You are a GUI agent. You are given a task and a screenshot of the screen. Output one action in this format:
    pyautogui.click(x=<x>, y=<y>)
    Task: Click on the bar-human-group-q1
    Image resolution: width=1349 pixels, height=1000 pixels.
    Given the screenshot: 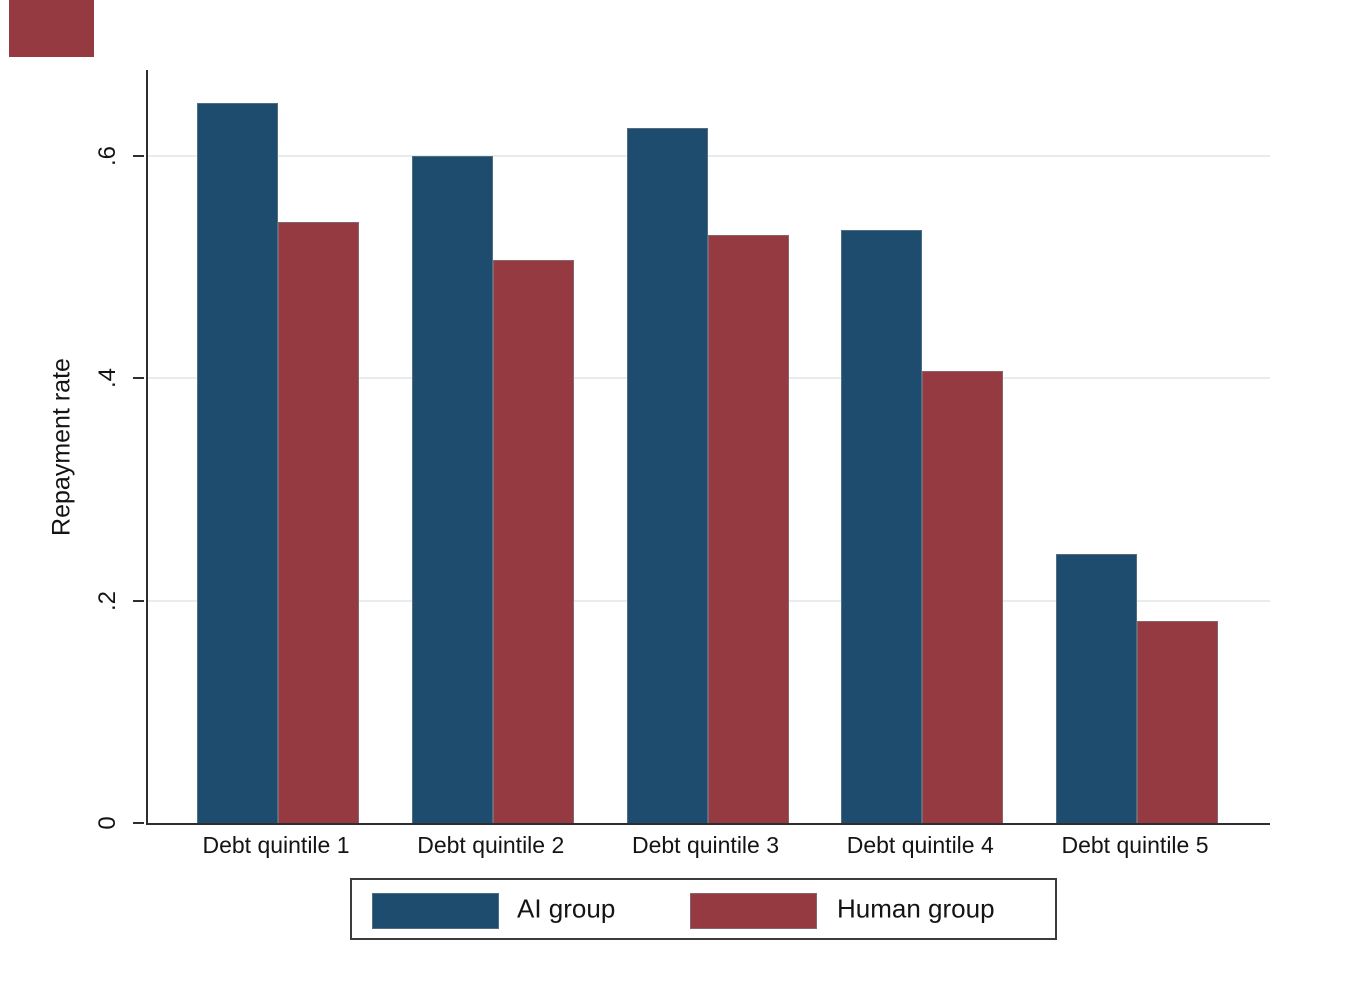 What is the action you would take?
    pyautogui.click(x=318, y=522)
    